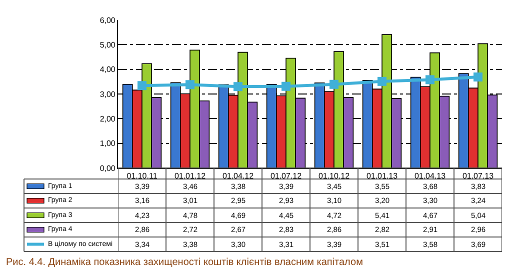 The image size is (526, 279). Describe the element at coordinates (108, 69) in the screenshot. I see `y-tick-label: 4,00` at that location.